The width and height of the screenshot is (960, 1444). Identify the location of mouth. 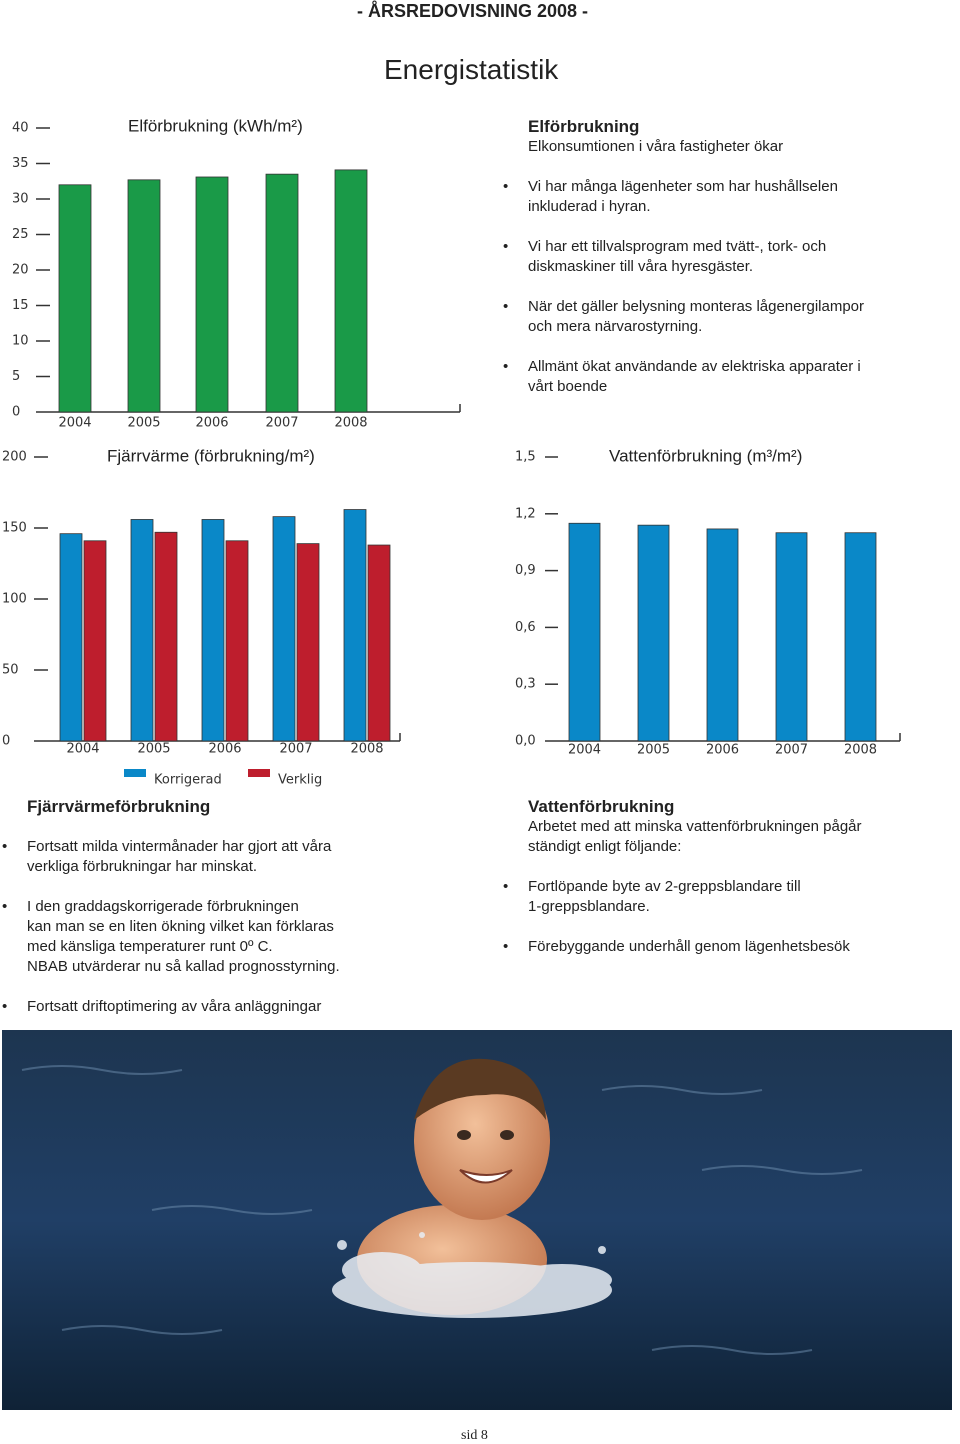
(486, 1176).